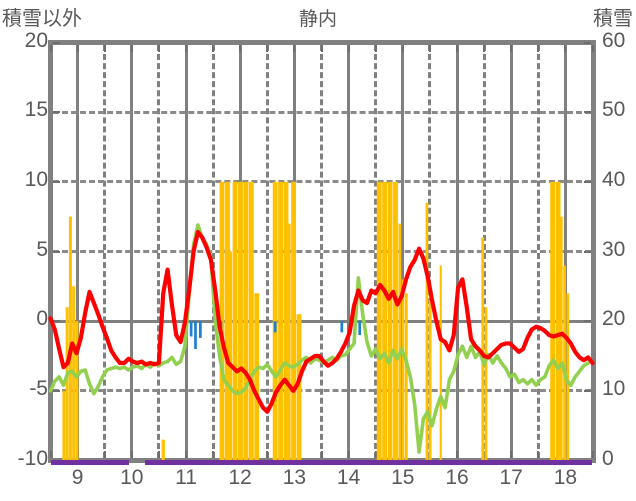  Describe the element at coordinates (294, 477) in the screenshot. I see `x-axis-tick-label: 13` at that location.